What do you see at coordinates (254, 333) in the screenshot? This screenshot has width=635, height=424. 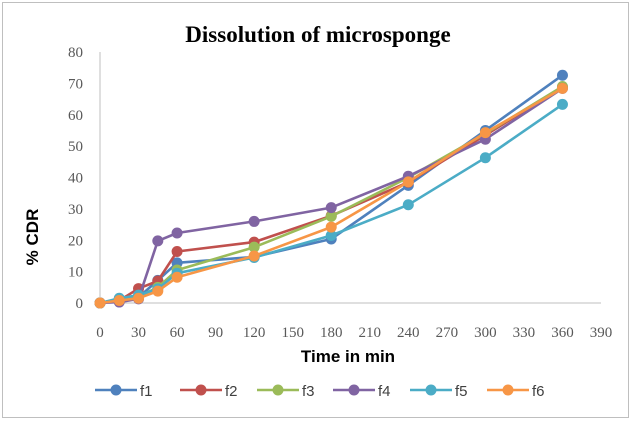 I see `x-tick-label: 120` at bounding box center [254, 333].